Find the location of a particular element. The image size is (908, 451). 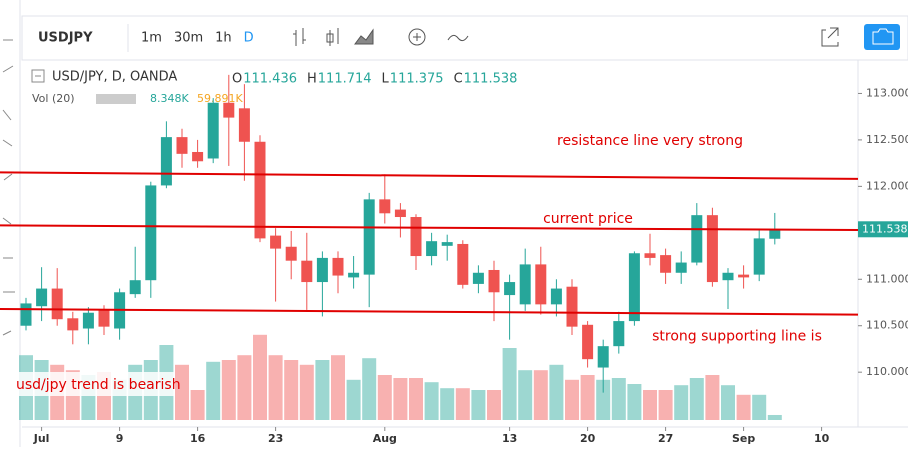

indicator-icon is located at coordinates (417, 37).